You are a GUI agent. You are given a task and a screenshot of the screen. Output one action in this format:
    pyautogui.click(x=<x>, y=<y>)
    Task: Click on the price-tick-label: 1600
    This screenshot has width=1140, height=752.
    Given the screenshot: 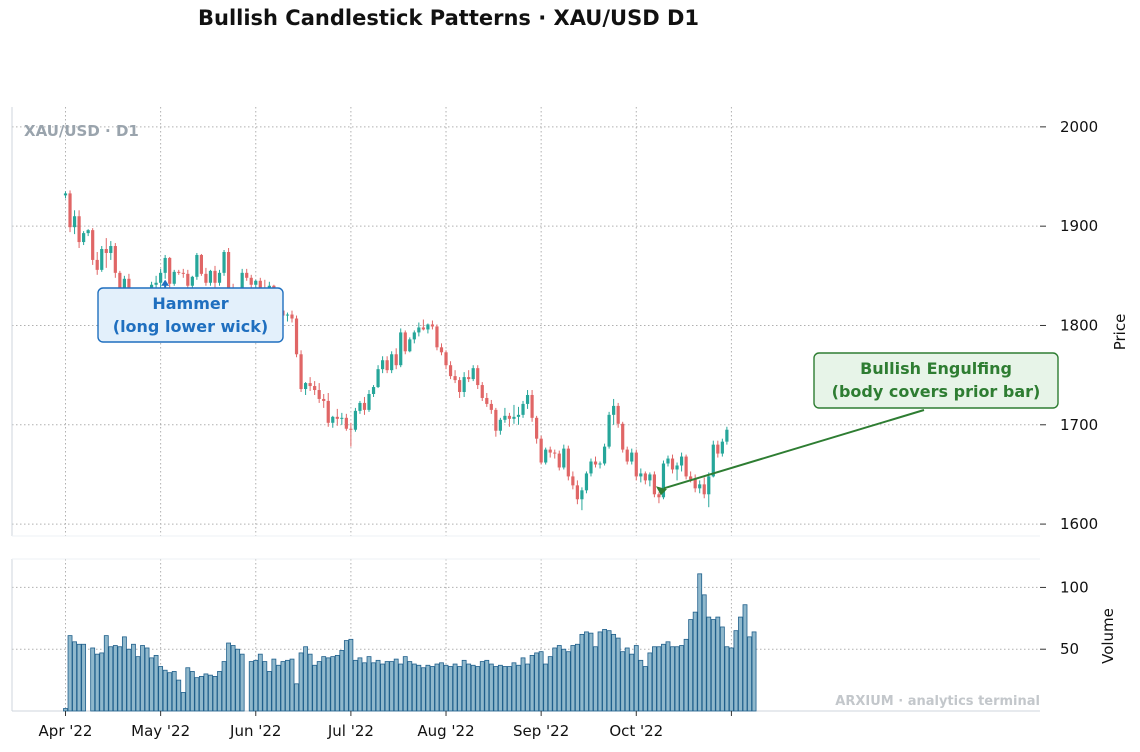 What is the action you would take?
    pyautogui.click(x=1079, y=524)
    